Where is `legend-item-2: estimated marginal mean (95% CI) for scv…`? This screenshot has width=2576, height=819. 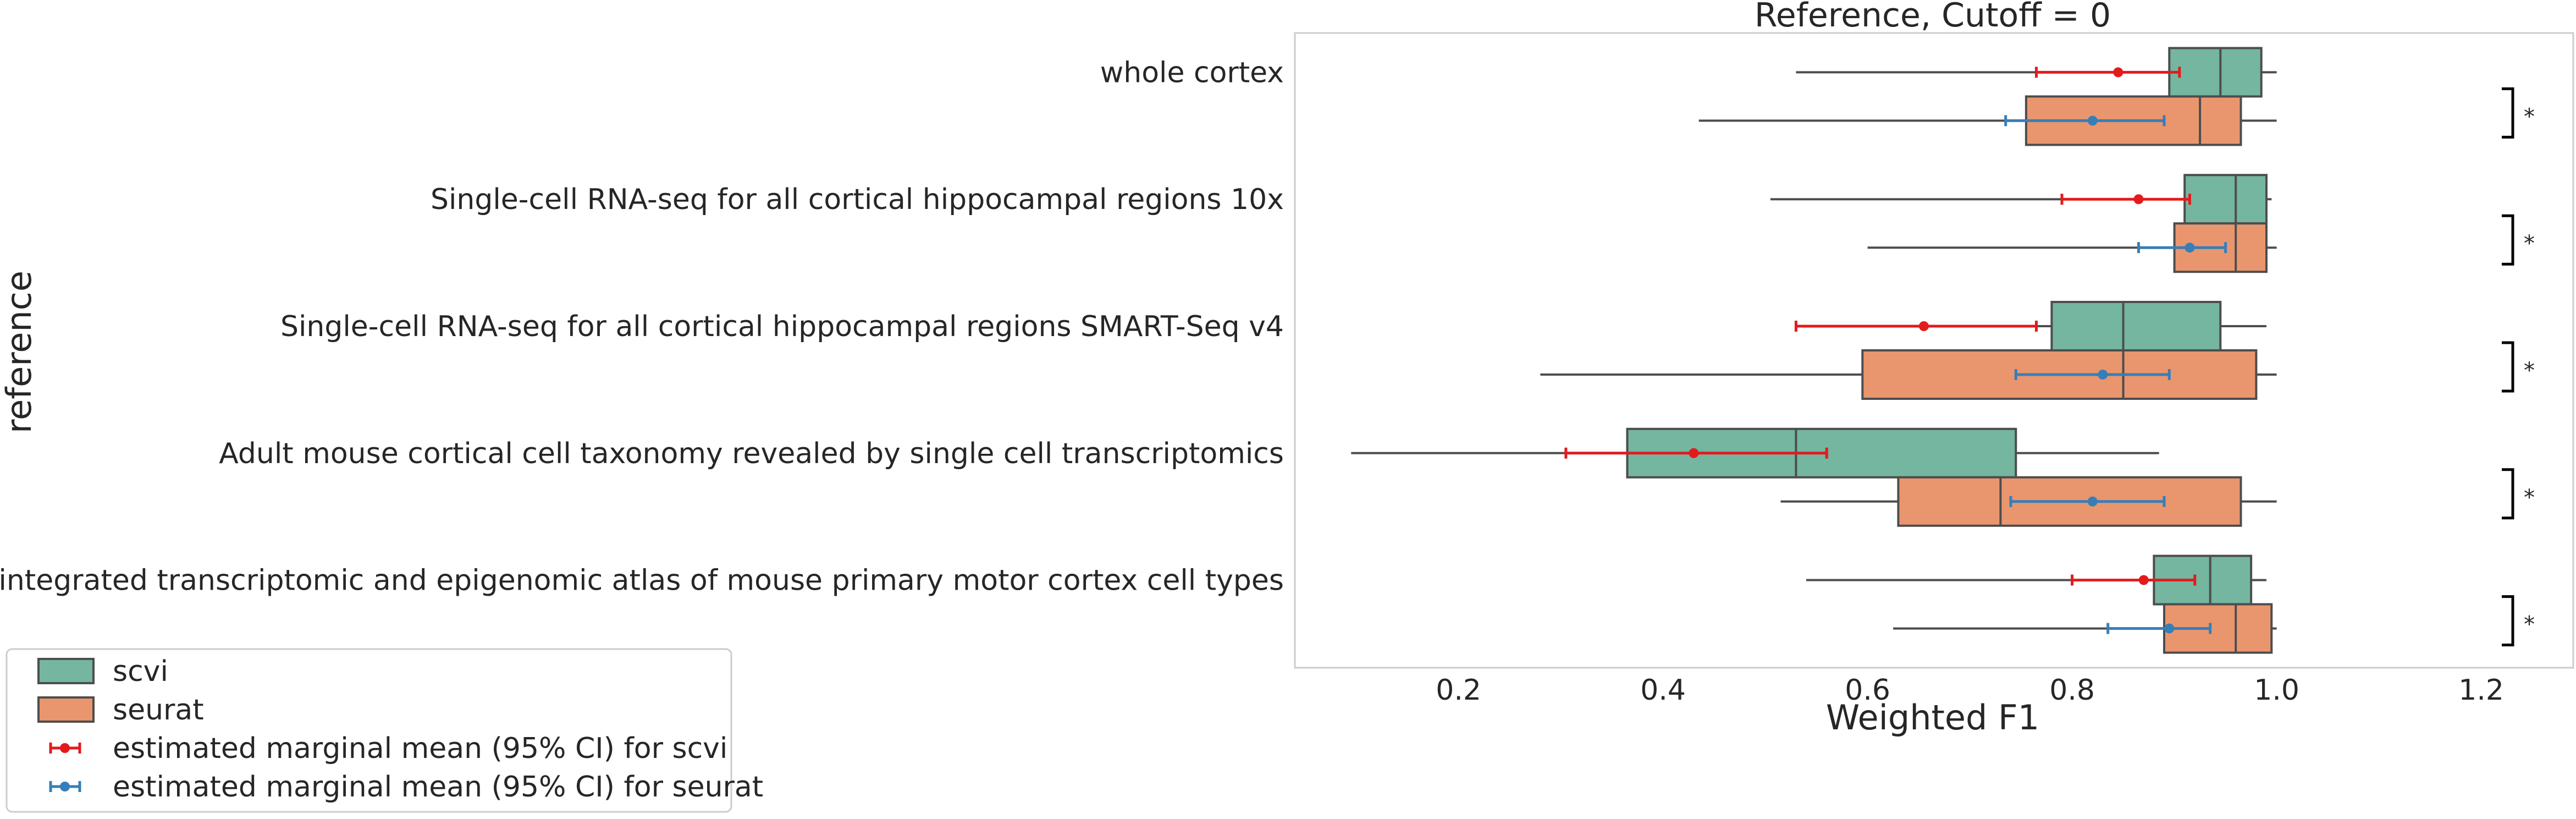
legend-item-2: estimated marginal mean (95% CI) for scv… is located at coordinates (388, 749).